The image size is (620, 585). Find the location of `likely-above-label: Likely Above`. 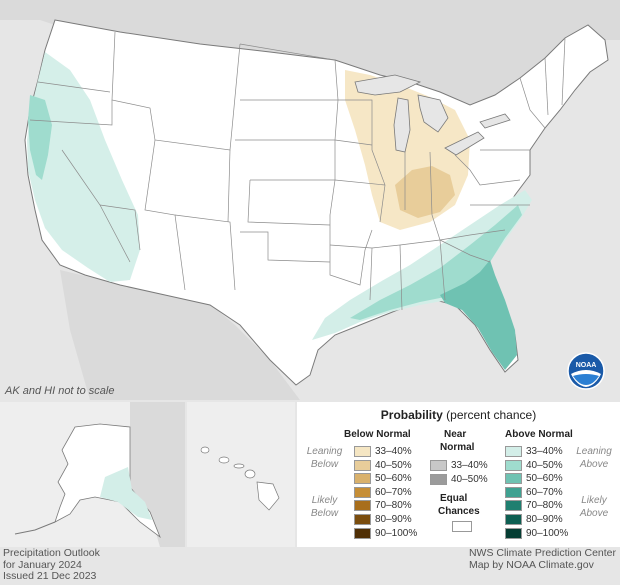

likely-above-label: Likely Above is located at coordinates (594, 507).